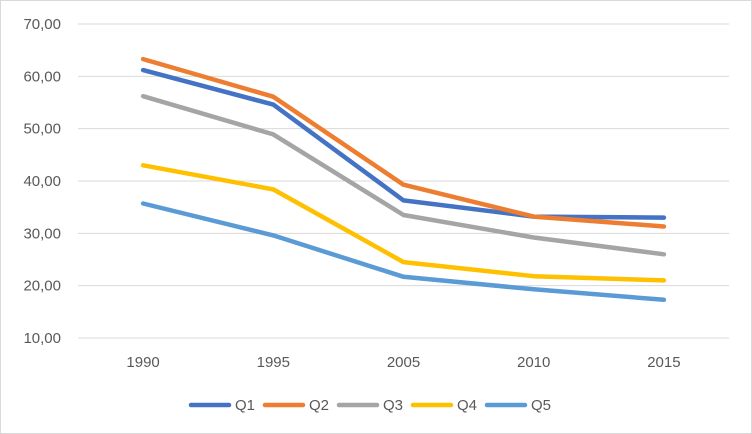 The image size is (752, 434). Describe the element at coordinates (42, 286) in the screenshot. I see `y-tick-label: 20,00` at that location.